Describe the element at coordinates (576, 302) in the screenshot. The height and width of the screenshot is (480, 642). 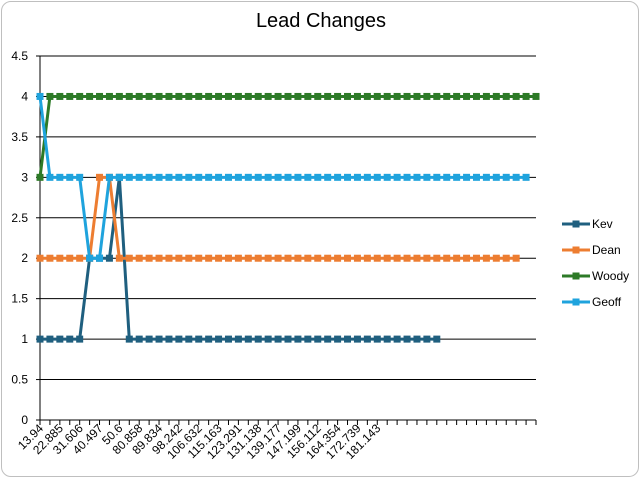
I see `legend-swatch-marker` at that location.